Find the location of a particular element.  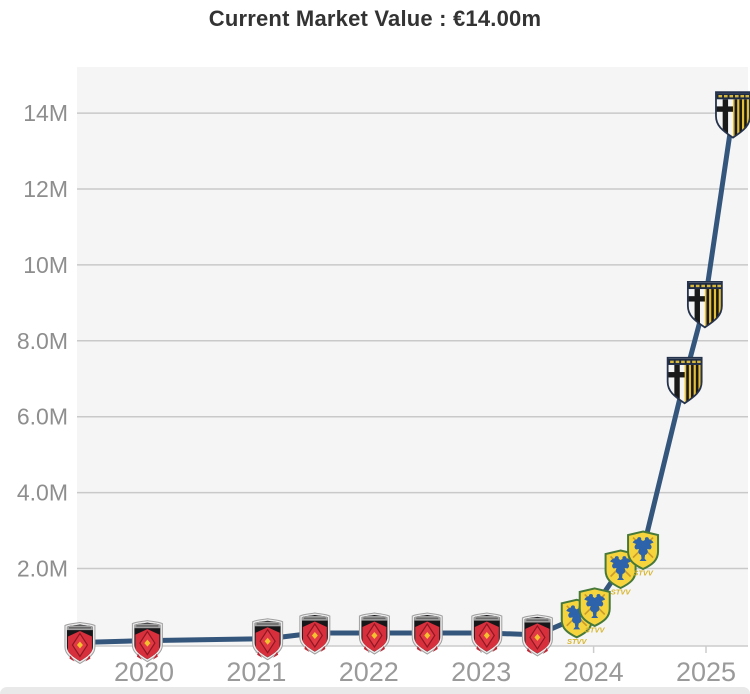

y-axis-label-6.0M: 6.0M is located at coordinates (42, 417).